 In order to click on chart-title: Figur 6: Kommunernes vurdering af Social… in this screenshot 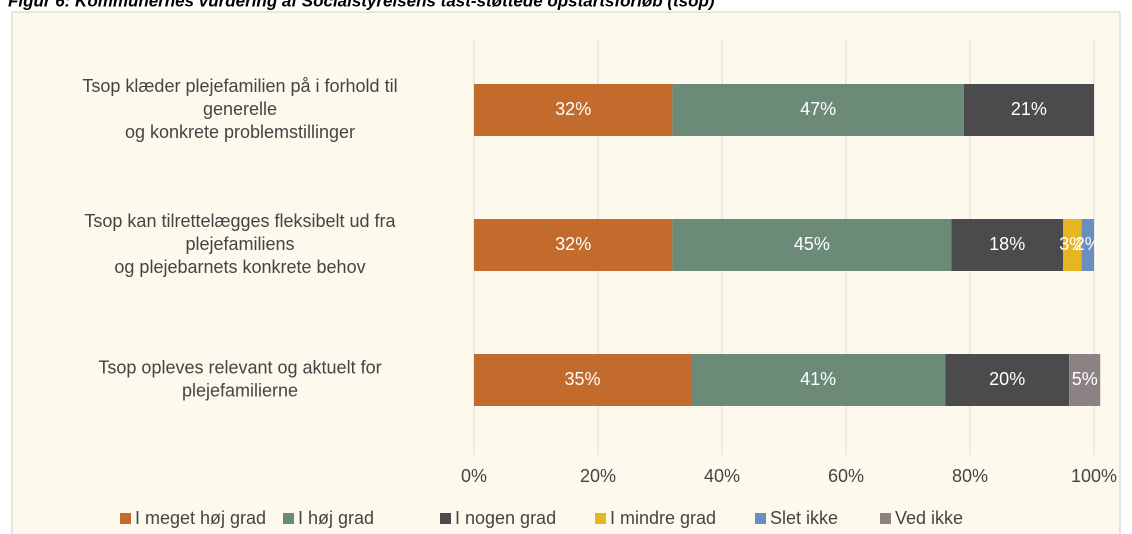, I will do `click(361, 5)`.